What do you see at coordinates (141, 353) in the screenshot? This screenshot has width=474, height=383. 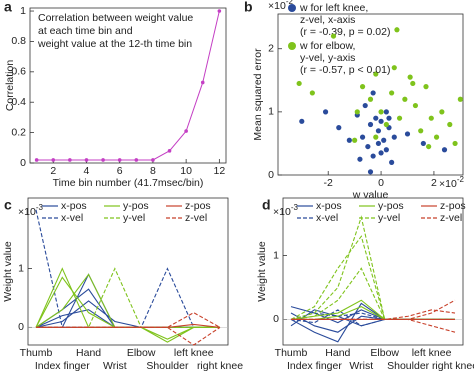 I see `category-label: Elbow` at bounding box center [141, 353].